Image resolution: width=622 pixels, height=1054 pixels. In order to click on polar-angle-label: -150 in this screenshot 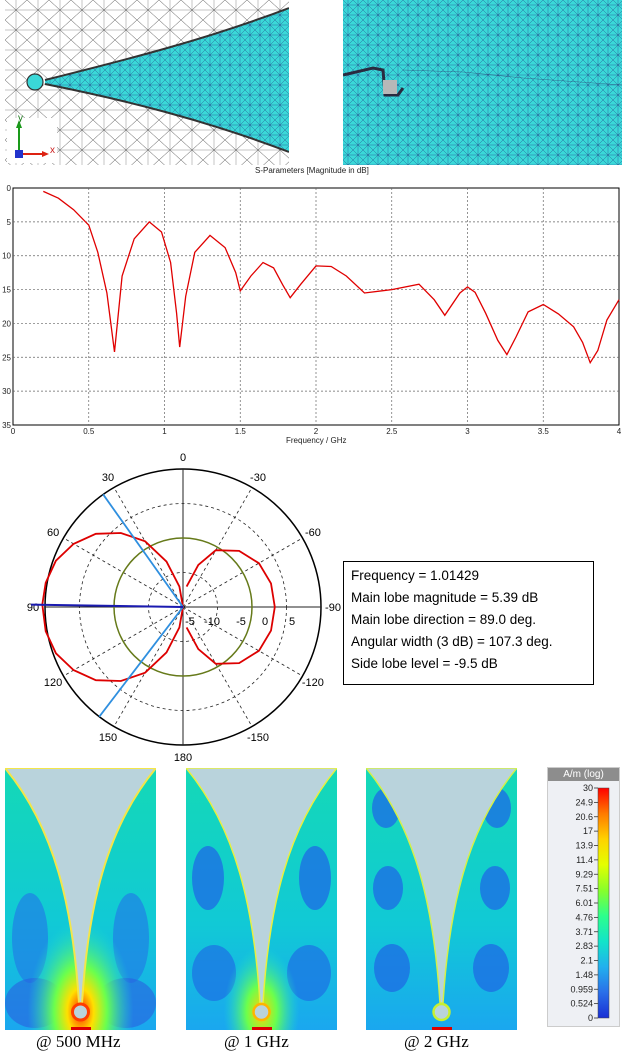, I will do `click(258, 738)`.